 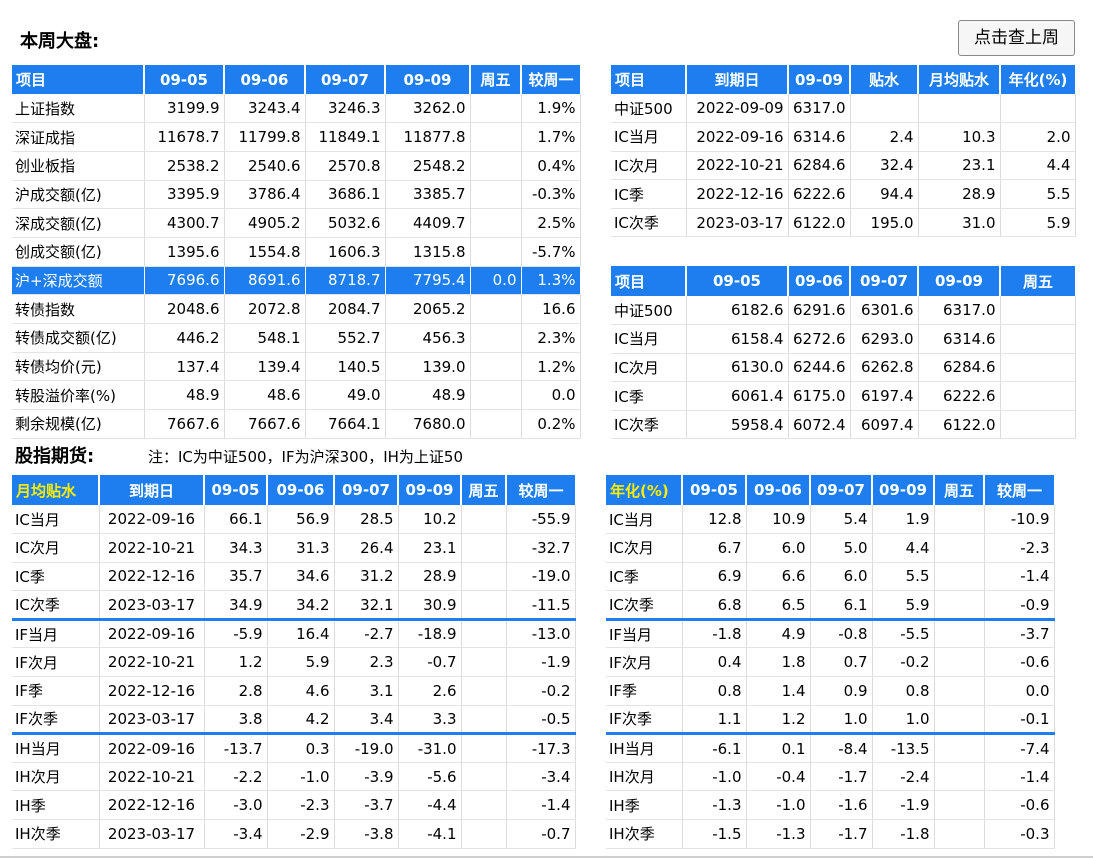 What do you see at coordinates (152, 805) in the screenshot?
I see `table-cell: 2022-12-16` at bounding box center [152, 805].